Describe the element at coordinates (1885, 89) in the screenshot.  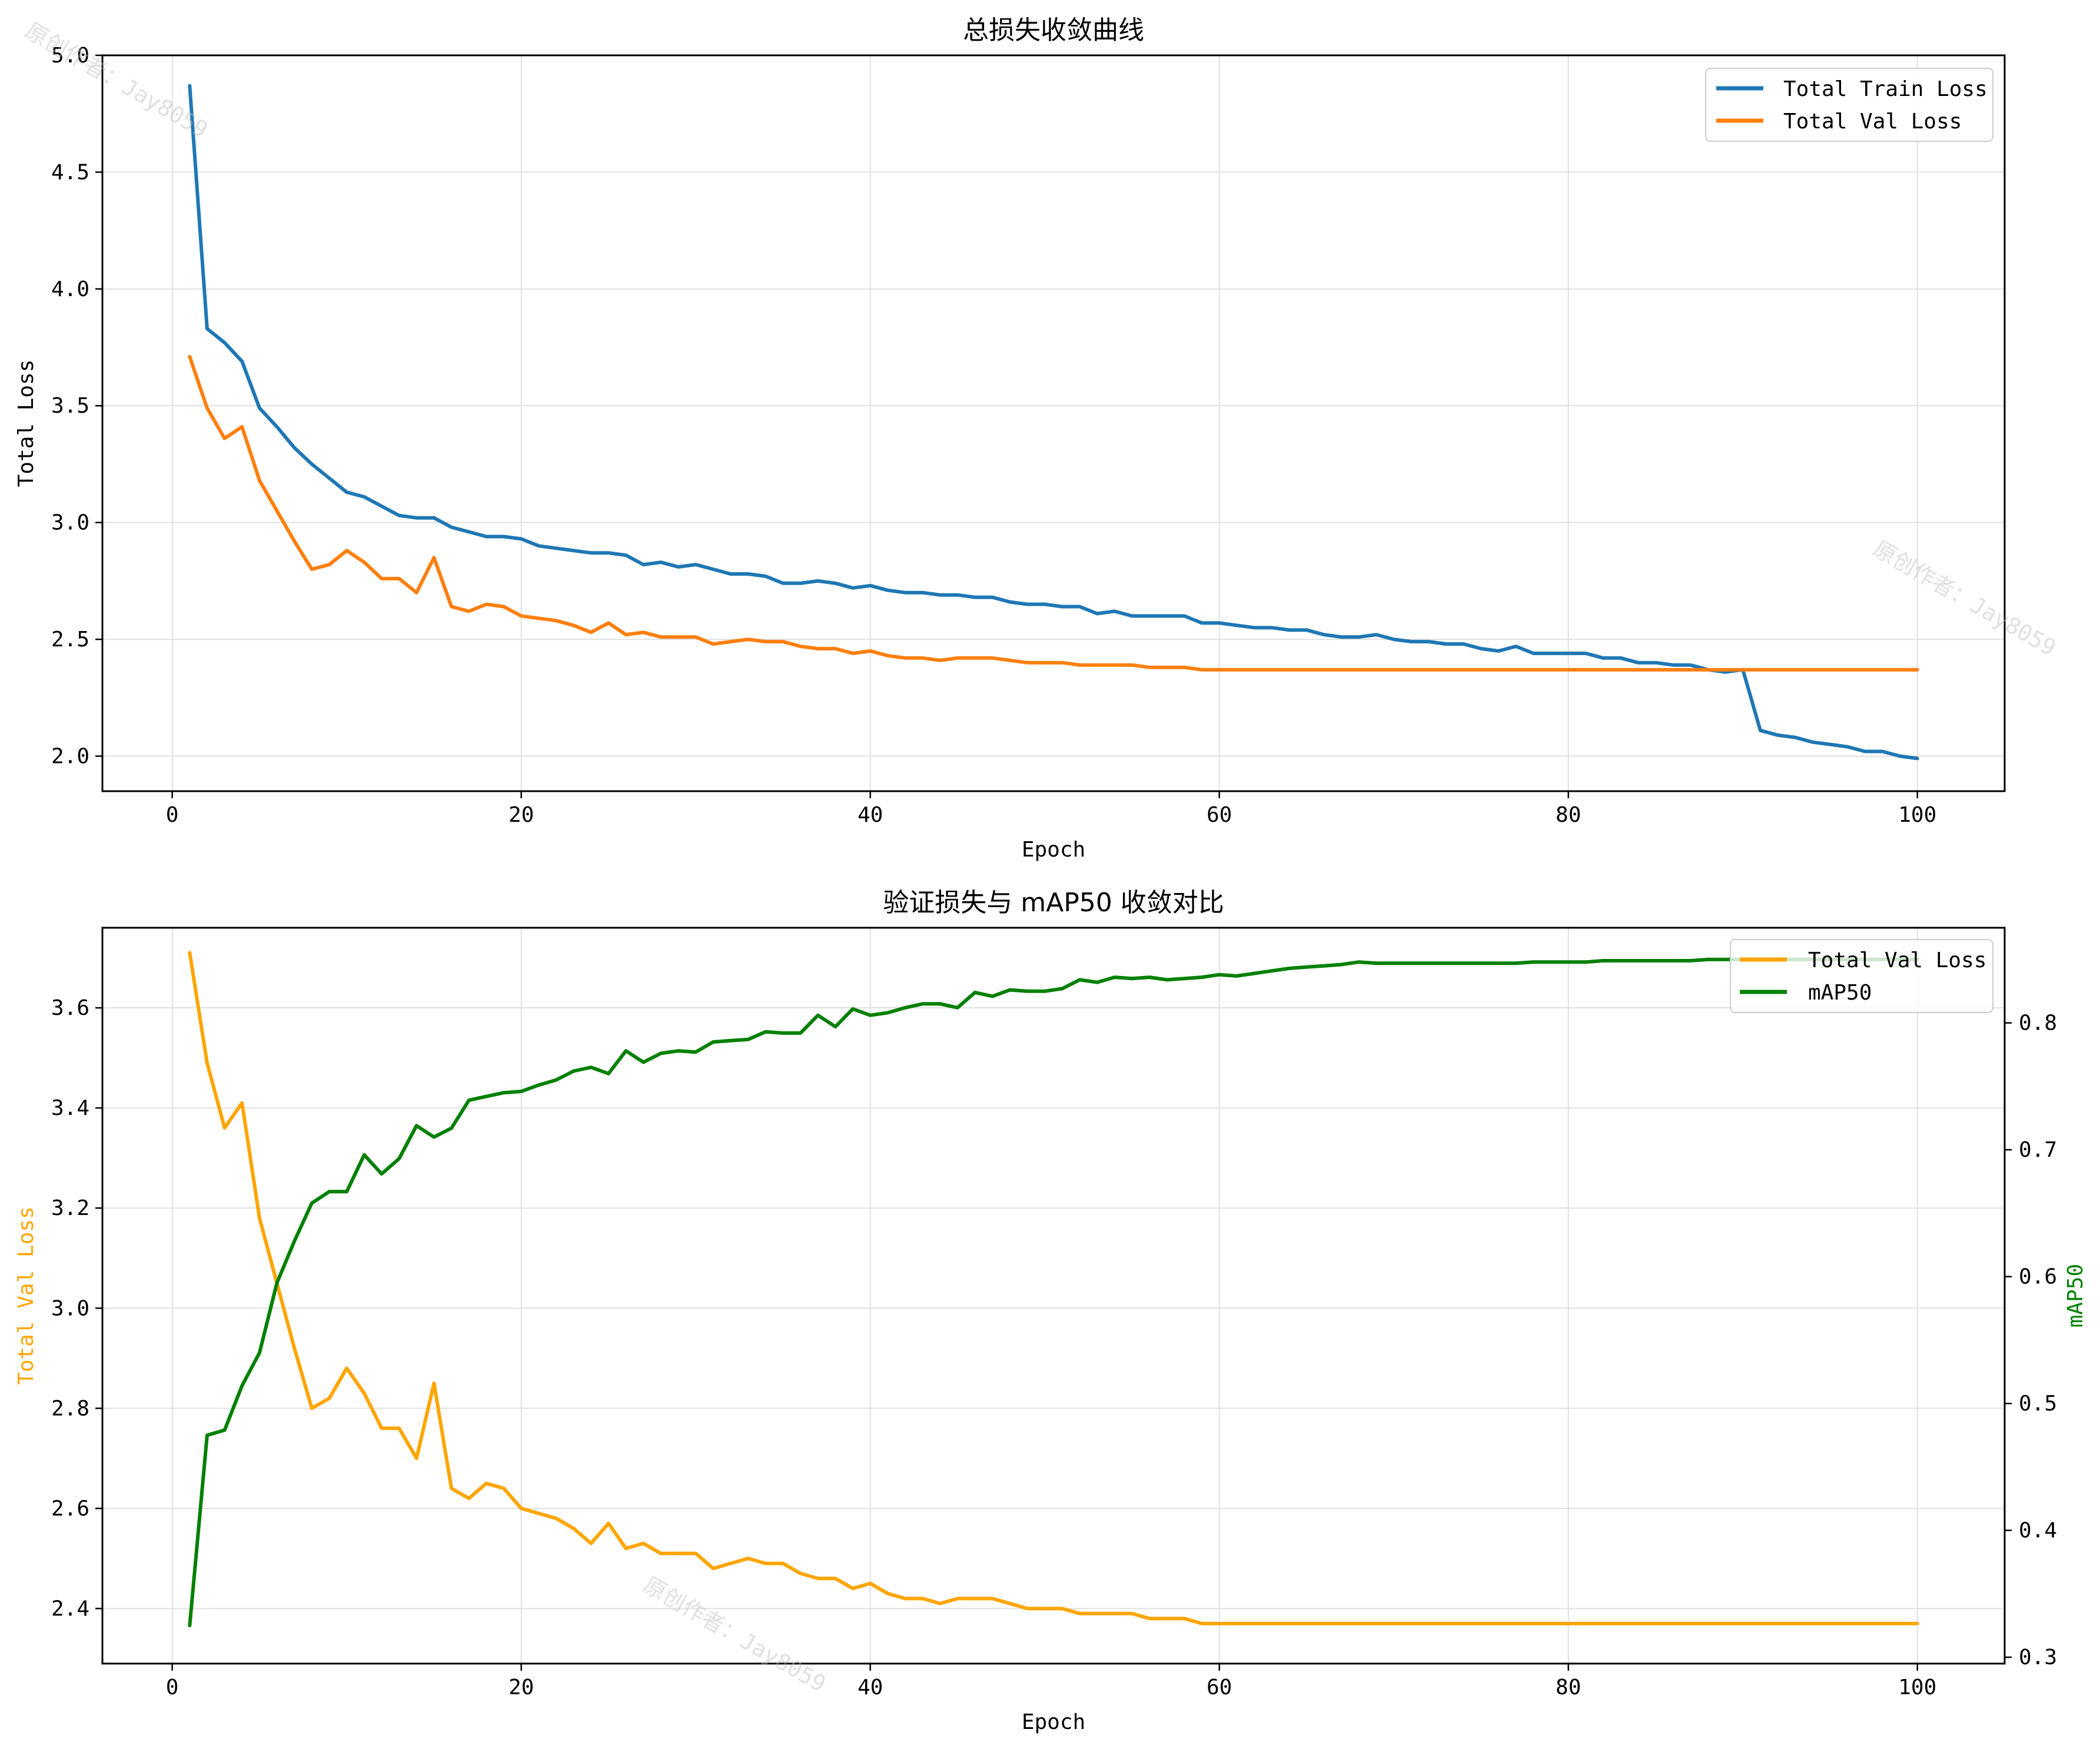
I see `legend-label-train-loss: Total Train Loss` at that location.